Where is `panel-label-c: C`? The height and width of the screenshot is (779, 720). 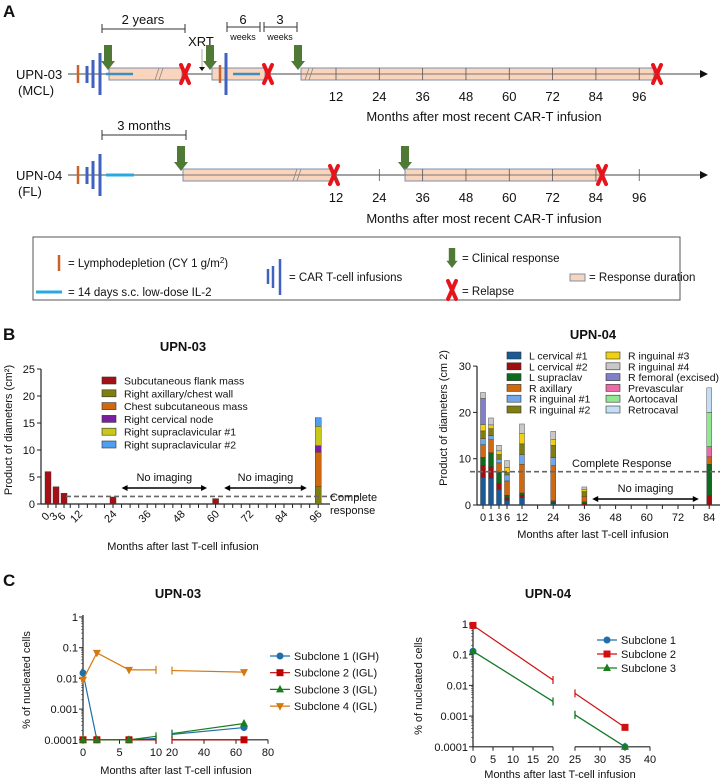
panel-label-c: C is located at coordinates (9, 580).